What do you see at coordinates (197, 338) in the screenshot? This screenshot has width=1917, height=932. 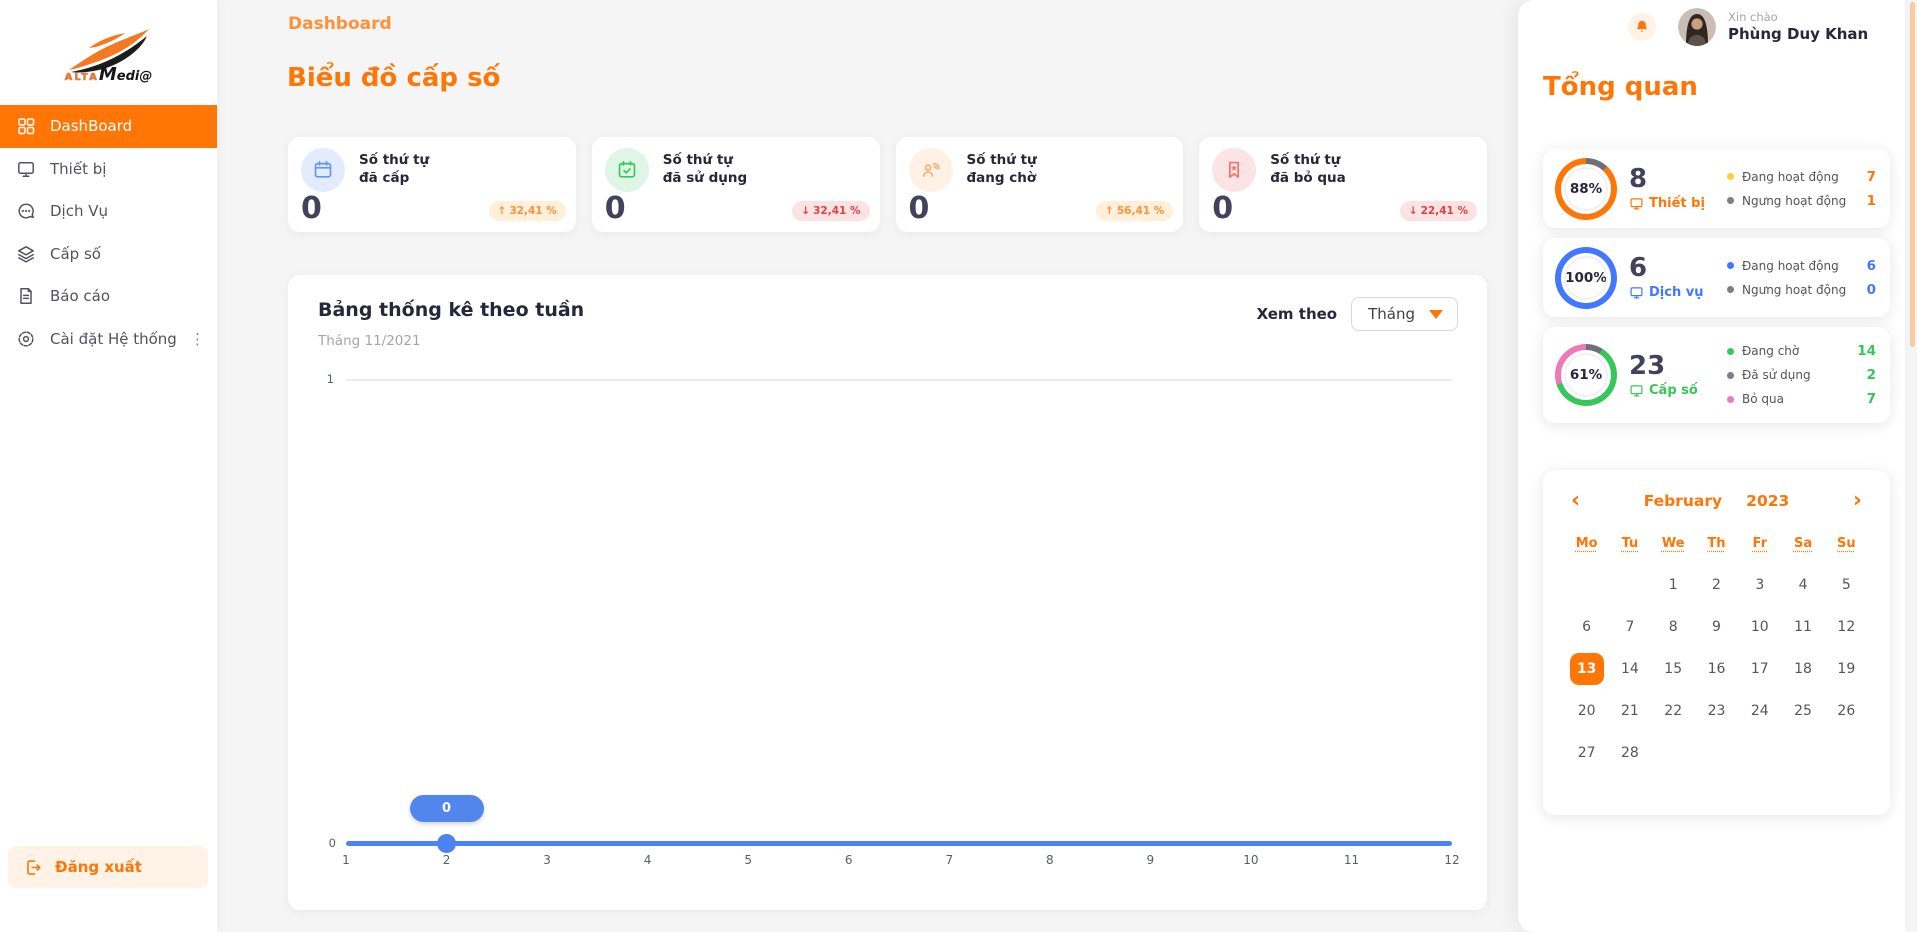 I see `more-options-icon: ⋮` at bounding box center [197, 338].